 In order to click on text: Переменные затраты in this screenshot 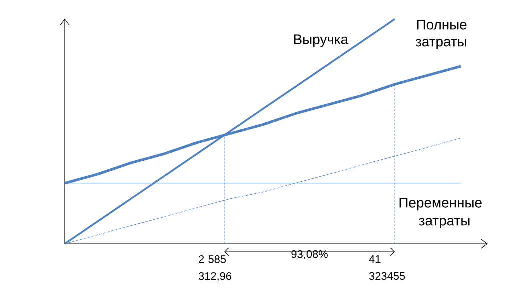, I will do `click(441, 213)`.